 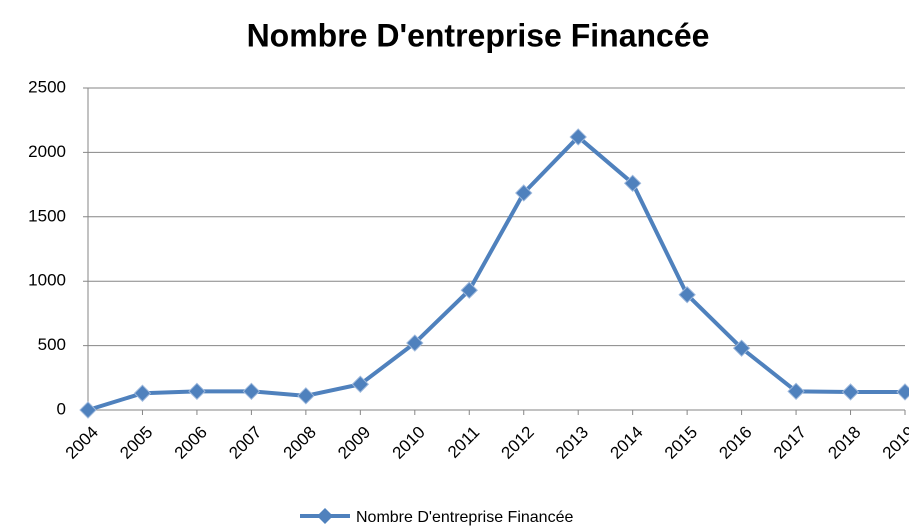 What do you see at coordinates (790, 443) in the screenshot?
I see `x-tick-label: 2017` at bounding box center [790, 443].